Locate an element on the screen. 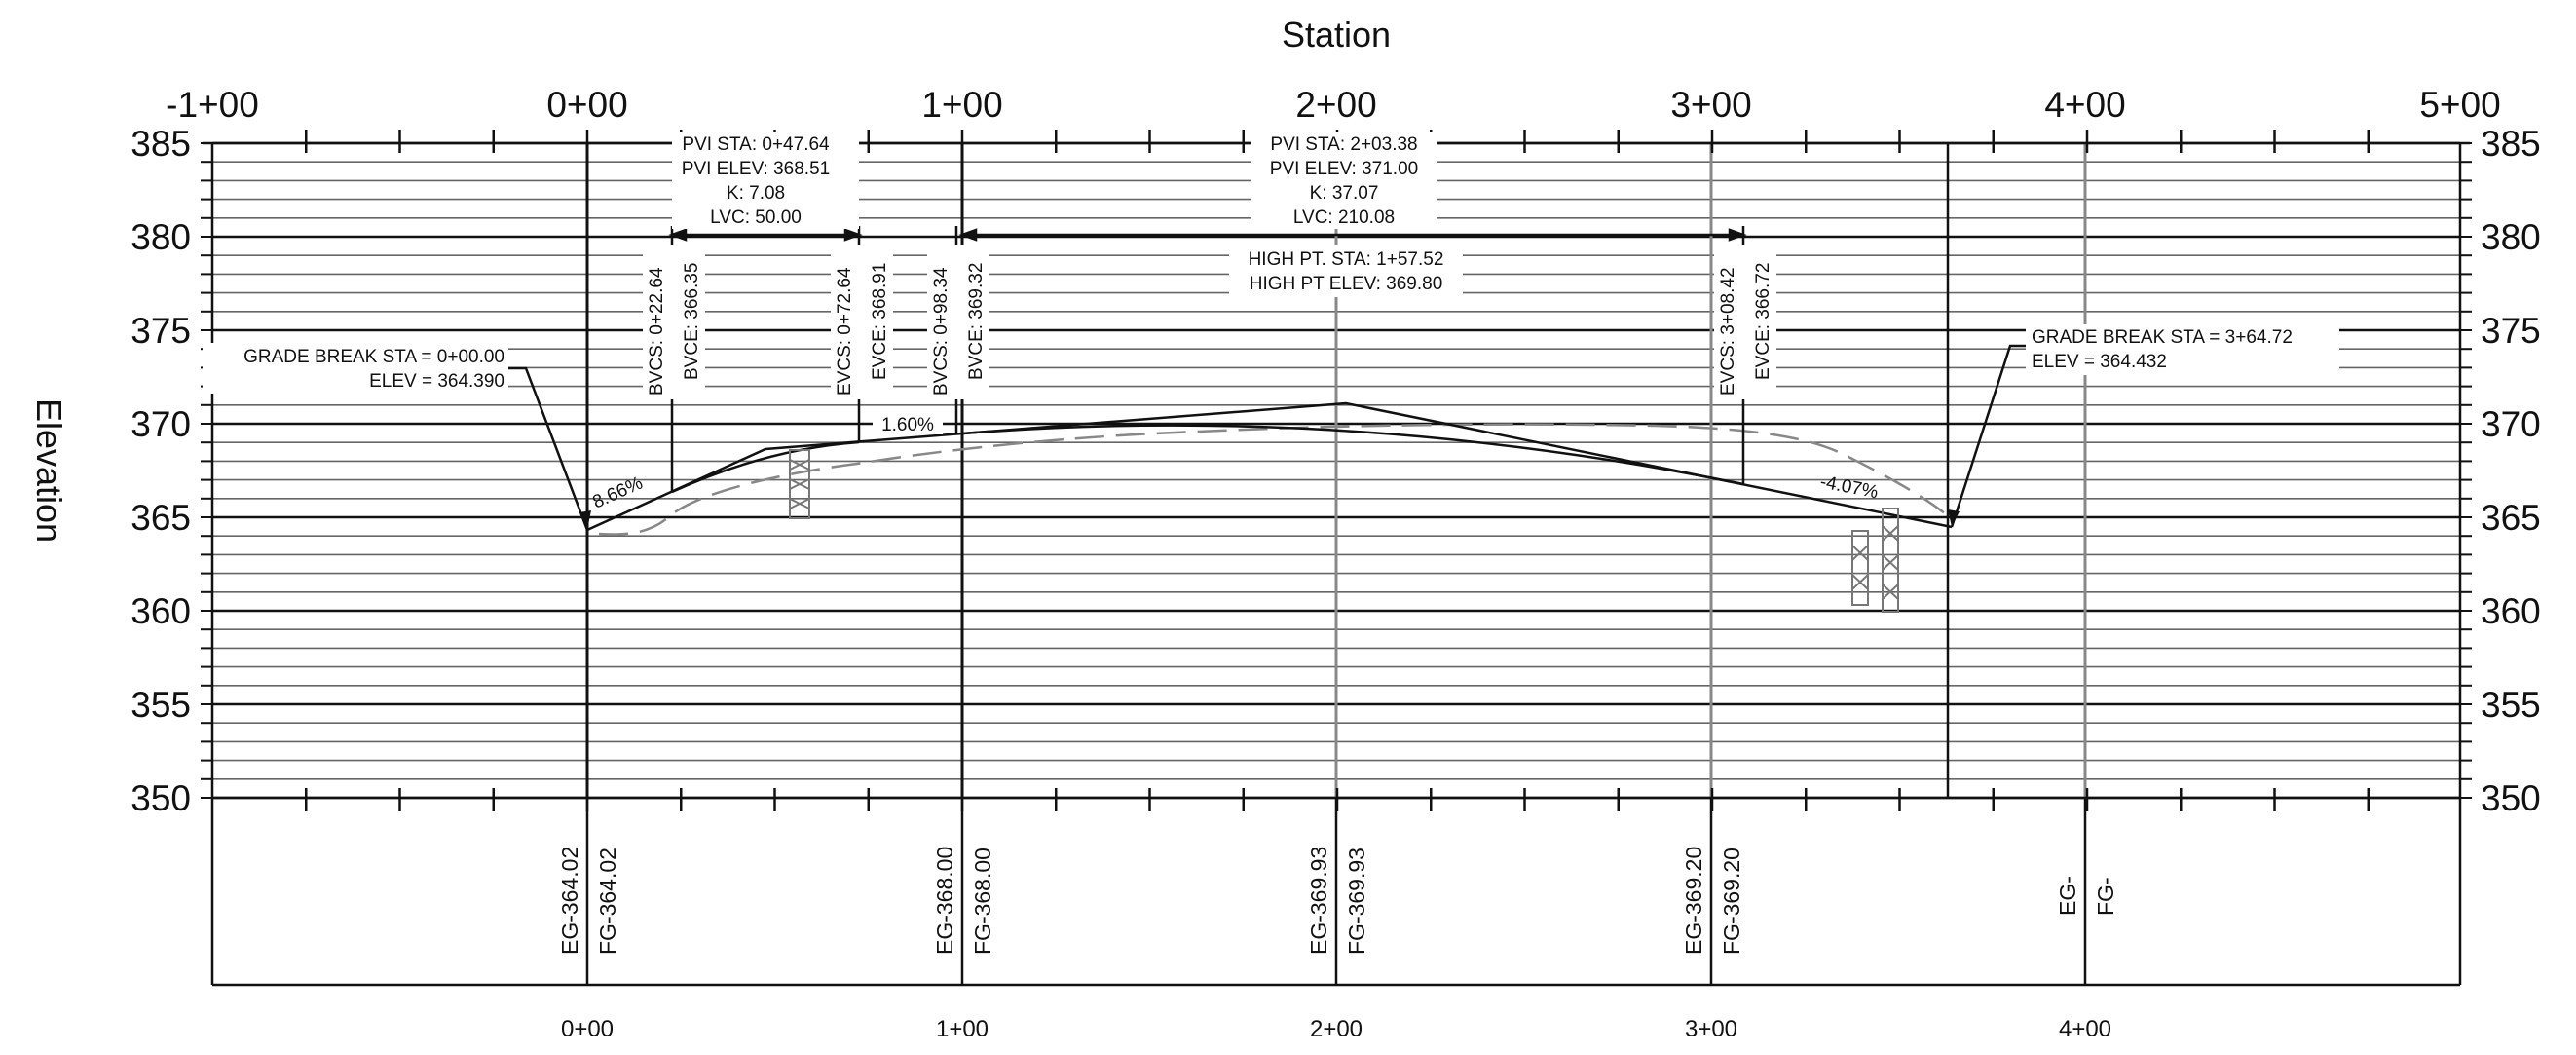  top-station-label: 1+00 is located at coordinates (961, 105).